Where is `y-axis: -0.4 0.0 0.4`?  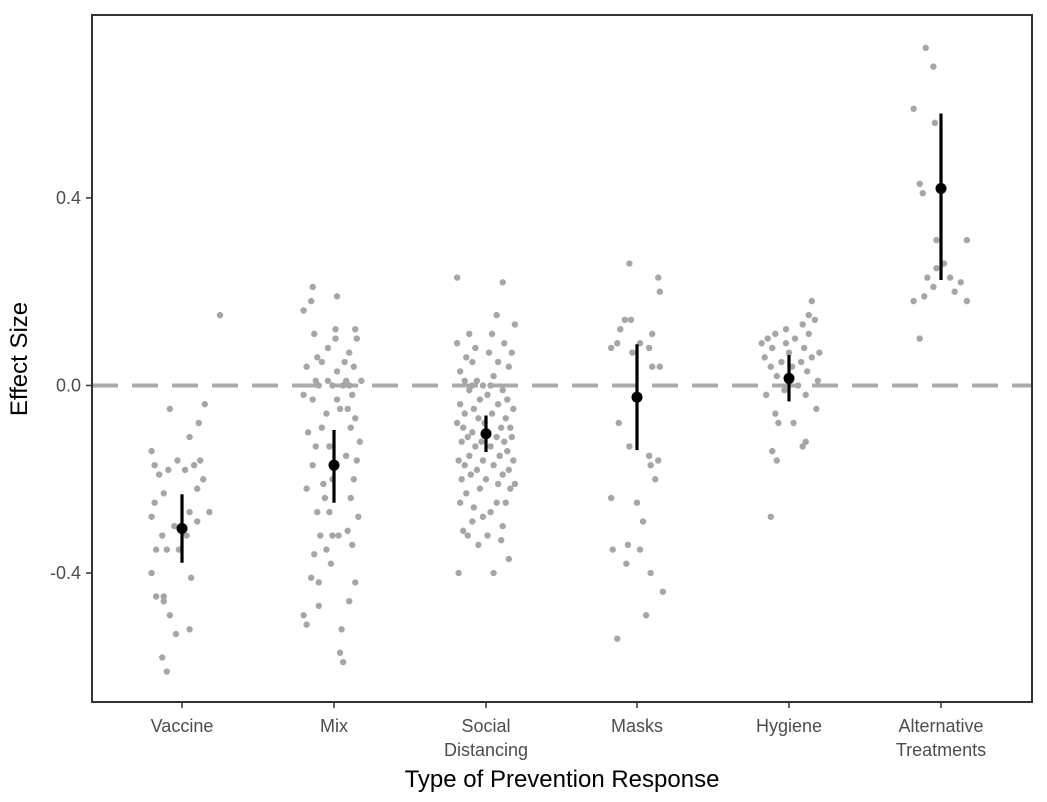
y-axis: -0.4 0.0 0.4 is located at coordinates (71, 385).